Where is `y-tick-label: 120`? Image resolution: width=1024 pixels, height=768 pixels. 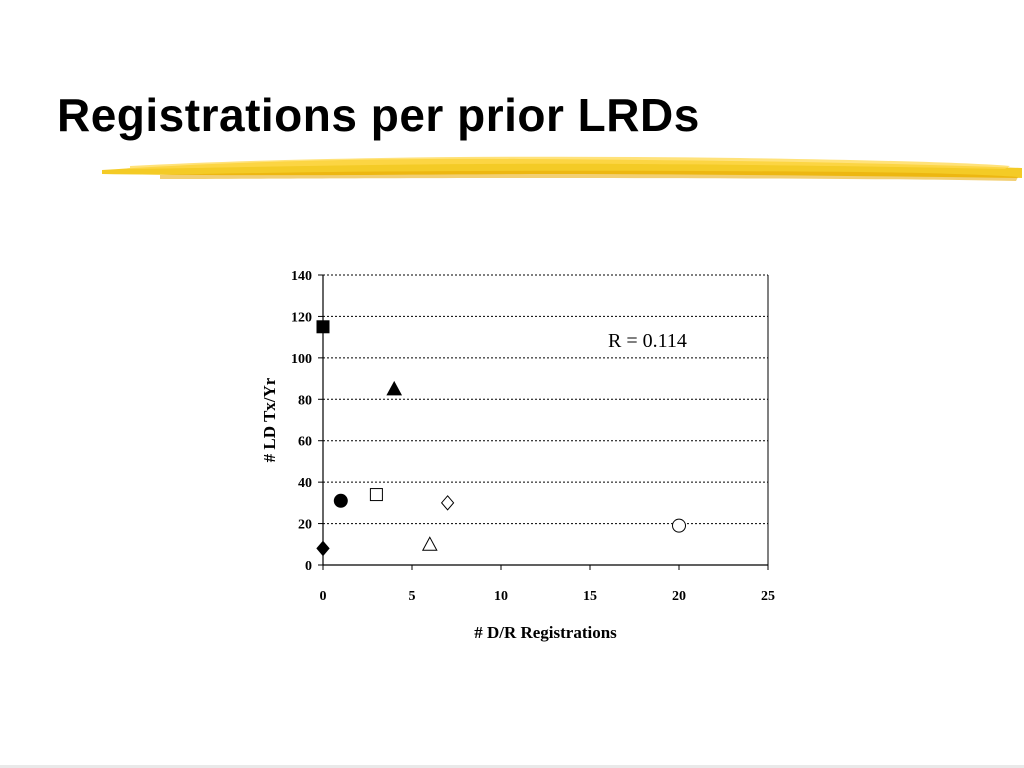 y-tick-label: 120 is located at coordinates (301, 317).